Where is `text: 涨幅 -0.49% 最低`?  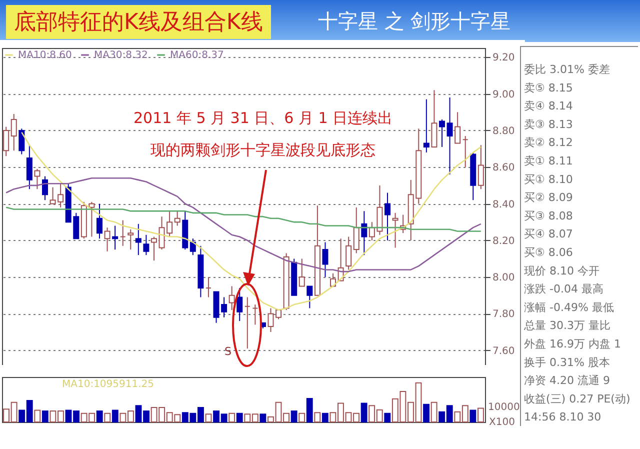 text: 涨幅 -0.49% 最低 is located at coordinates (569, 307).